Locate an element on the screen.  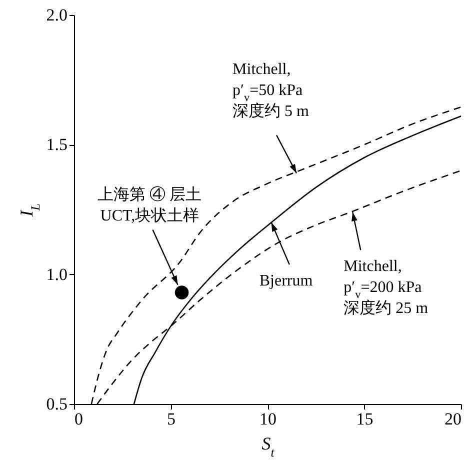
annotation: Mitchell, p′$_{v}$=200 kPa 深度约 25 m is located at coordinates (386, 288).